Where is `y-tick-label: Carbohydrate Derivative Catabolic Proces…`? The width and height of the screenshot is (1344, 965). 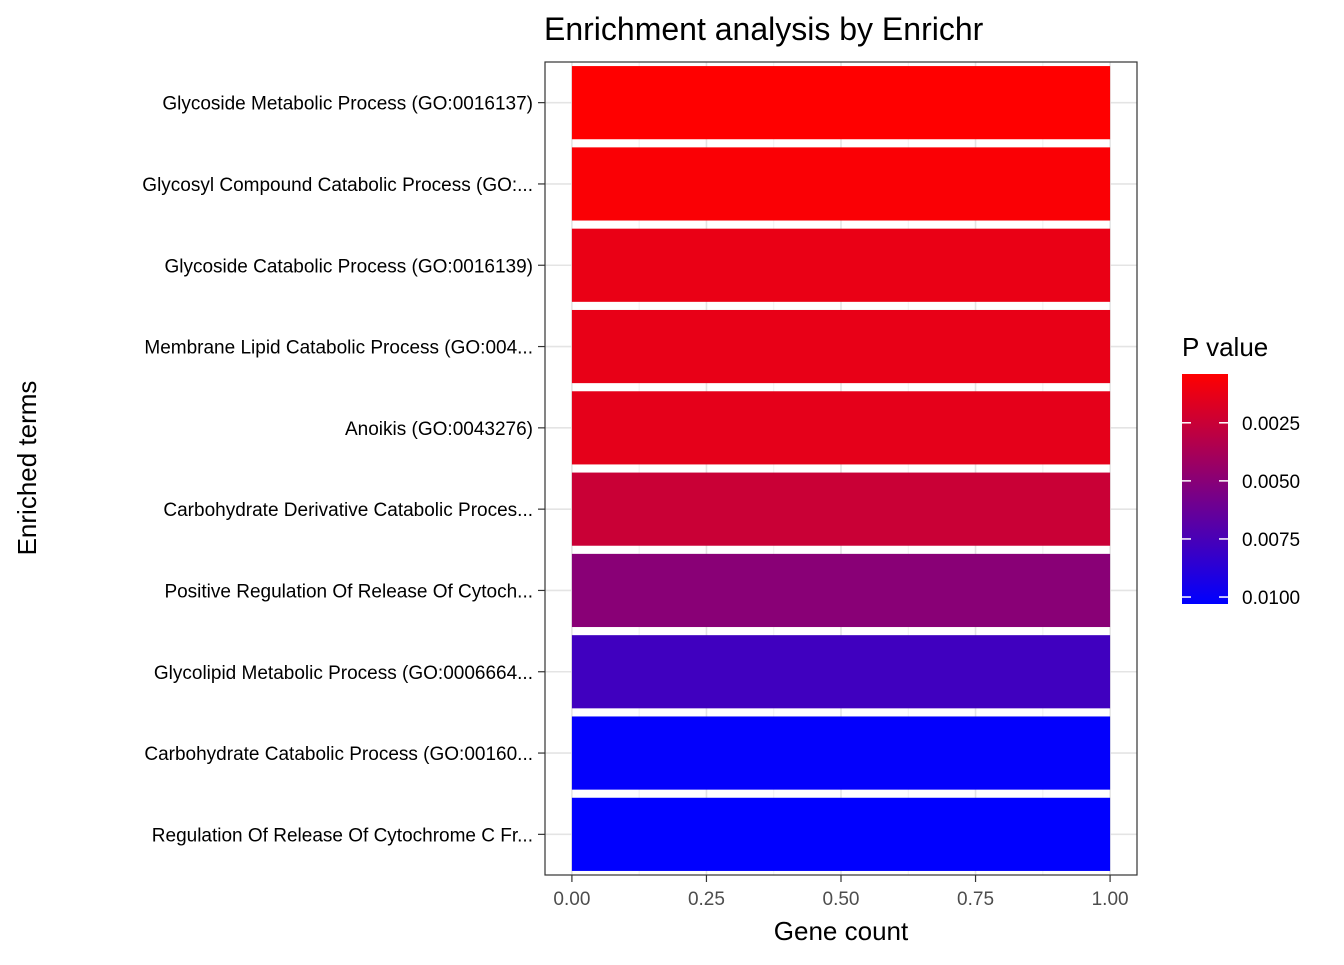 y-tick-label: Carbohydrate Derivative Catabolic Proces… is located at coordinates (348, 510).